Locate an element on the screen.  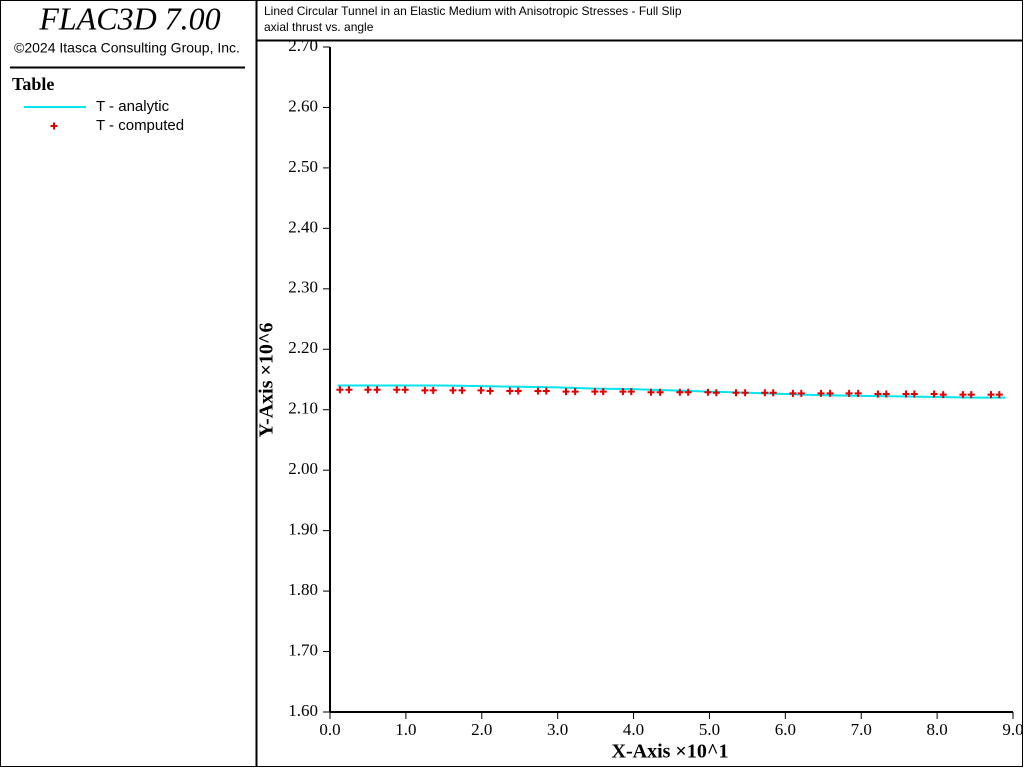
copyright: ©2024 Itasca Consulting Group, Inc. is located at coordinates (127, 48).